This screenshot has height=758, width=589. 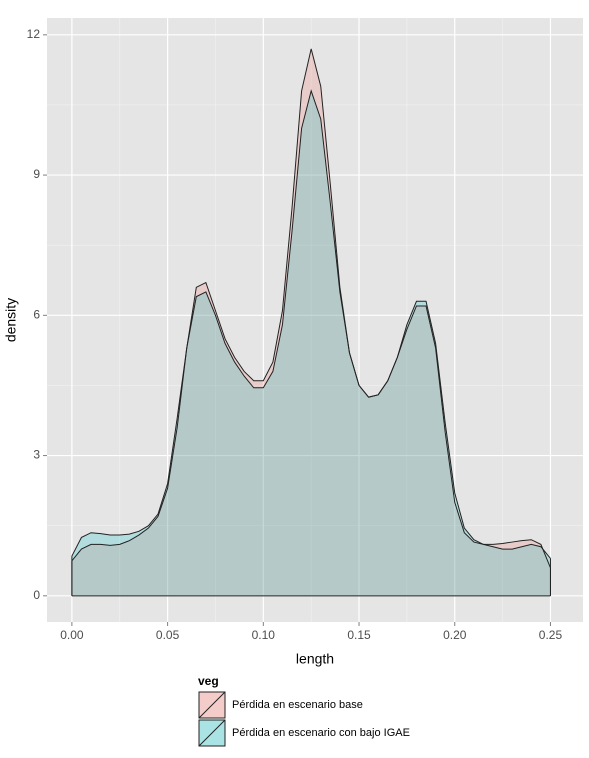 What do you see at coordinates (208, 681) in the screenshot?
I see `legend-title: veg` at bounding box center [208, 681].